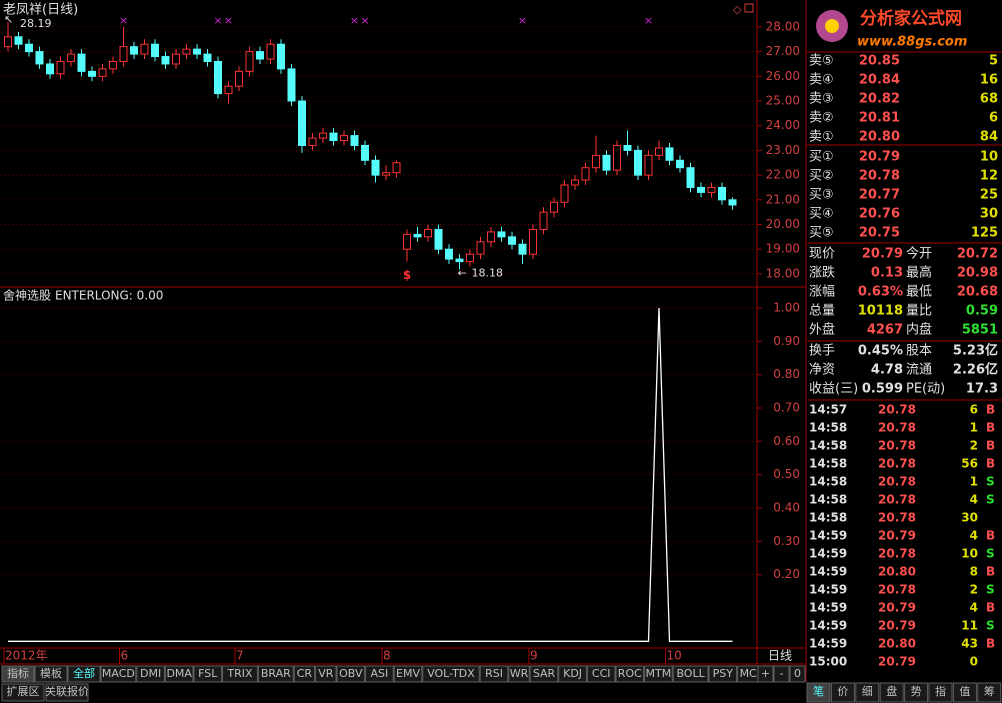 This screenshot has height=703, width=1002. Describe the element at coordinates (821, 80) in the screenshot. I see `book-label: 卖④` at that location.